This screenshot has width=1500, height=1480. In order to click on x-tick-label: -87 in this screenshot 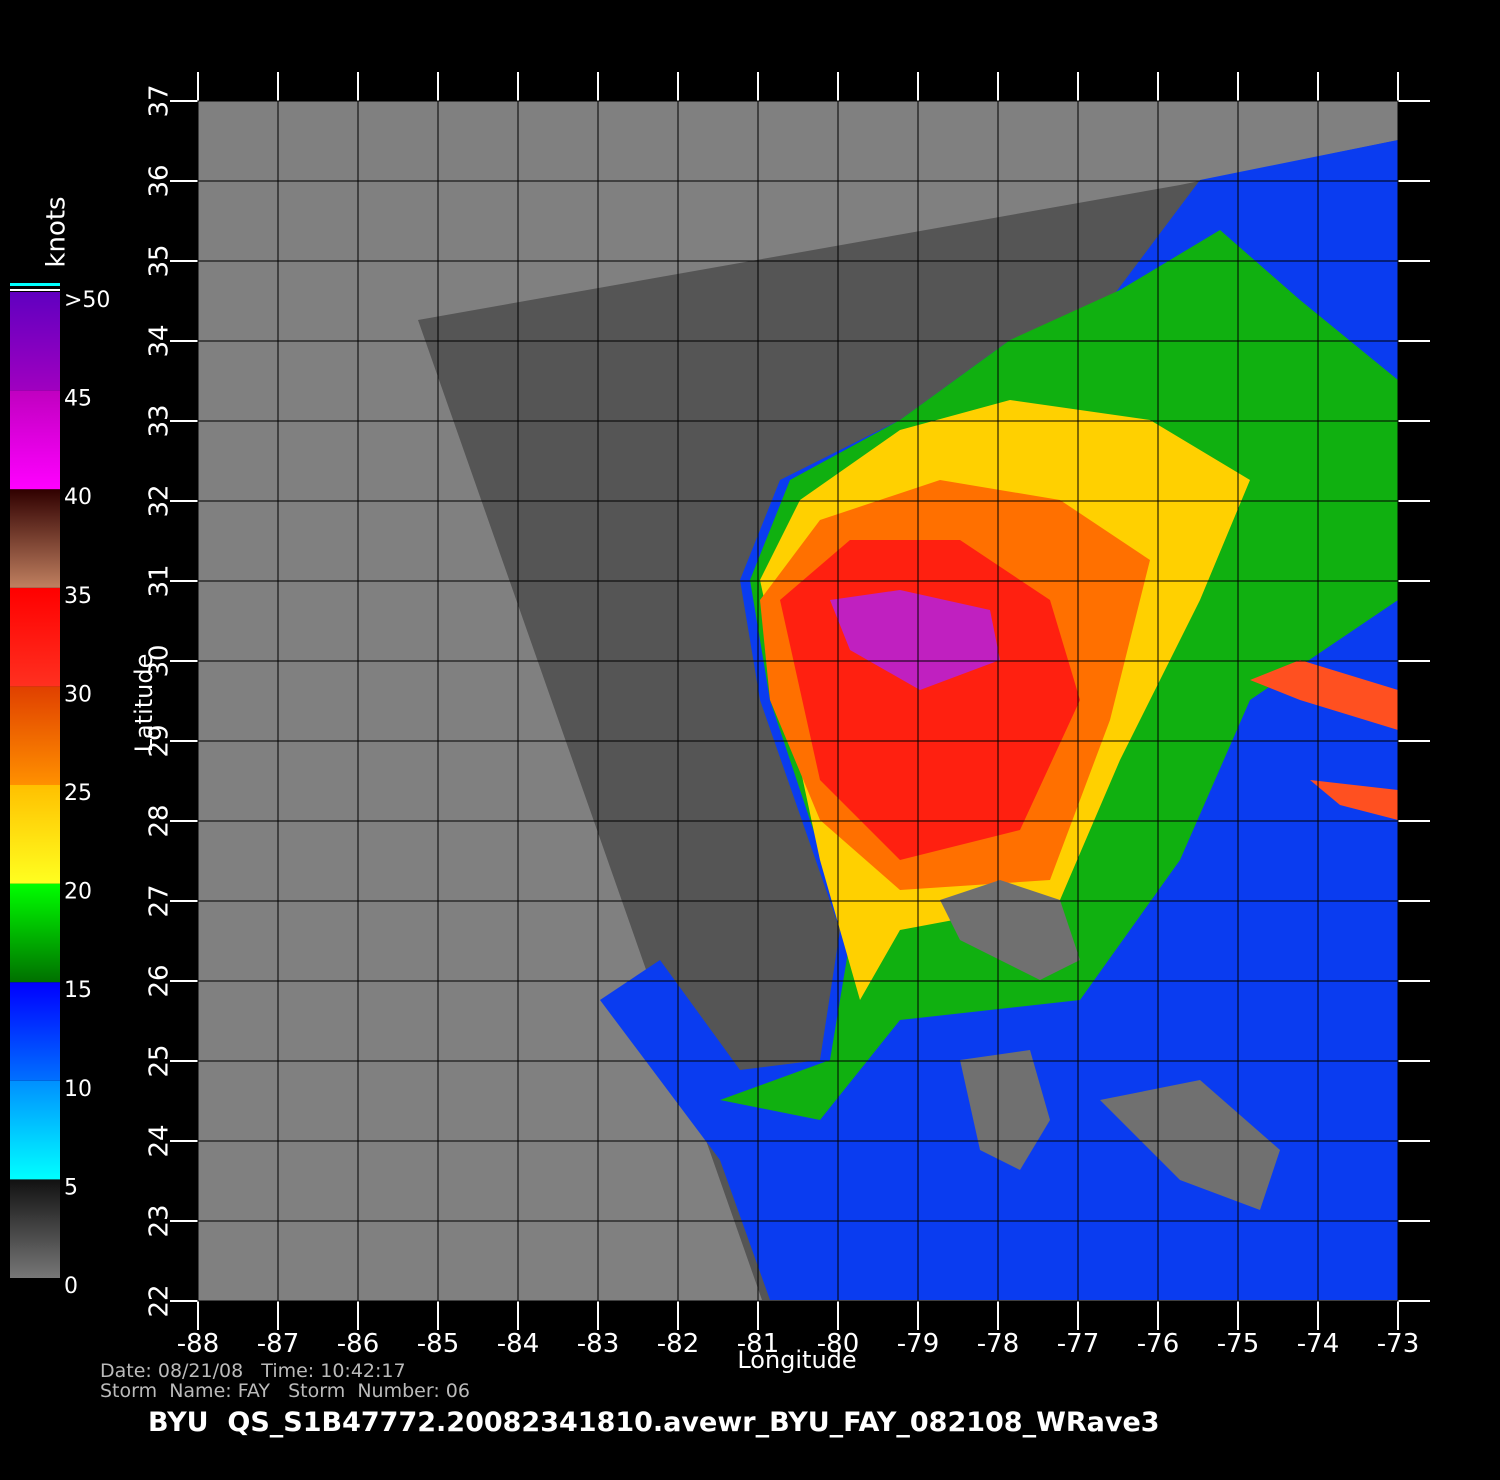, I will do `click(278, 1344)`.